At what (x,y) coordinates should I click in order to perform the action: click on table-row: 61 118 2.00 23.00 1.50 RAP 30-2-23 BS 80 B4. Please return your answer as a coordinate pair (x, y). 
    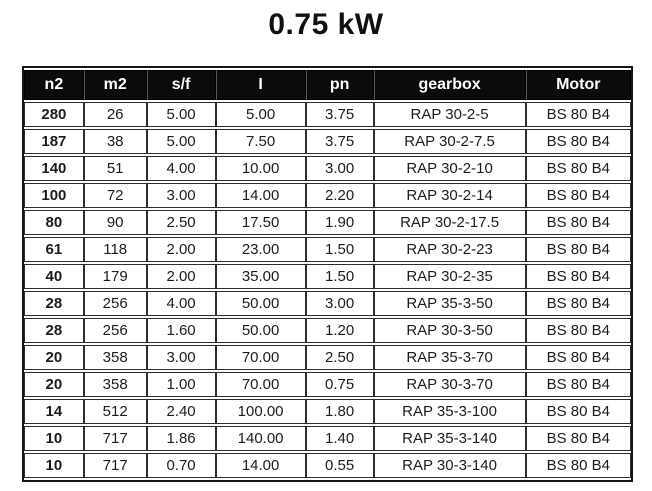
    Looking at the image, I should click on (327, 249).